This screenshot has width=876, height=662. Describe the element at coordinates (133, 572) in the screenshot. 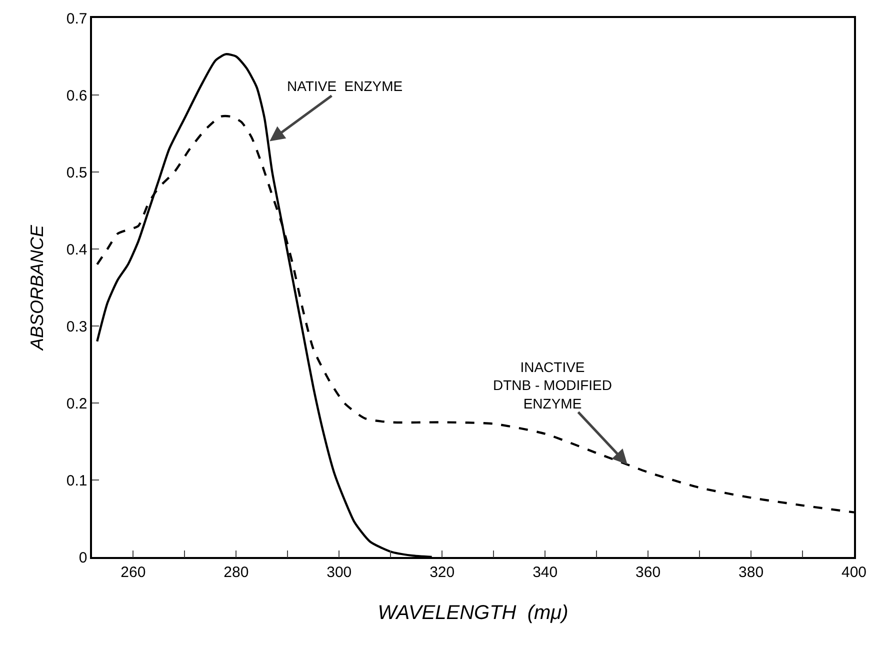

I see `x-tick-label: 260` at that location.